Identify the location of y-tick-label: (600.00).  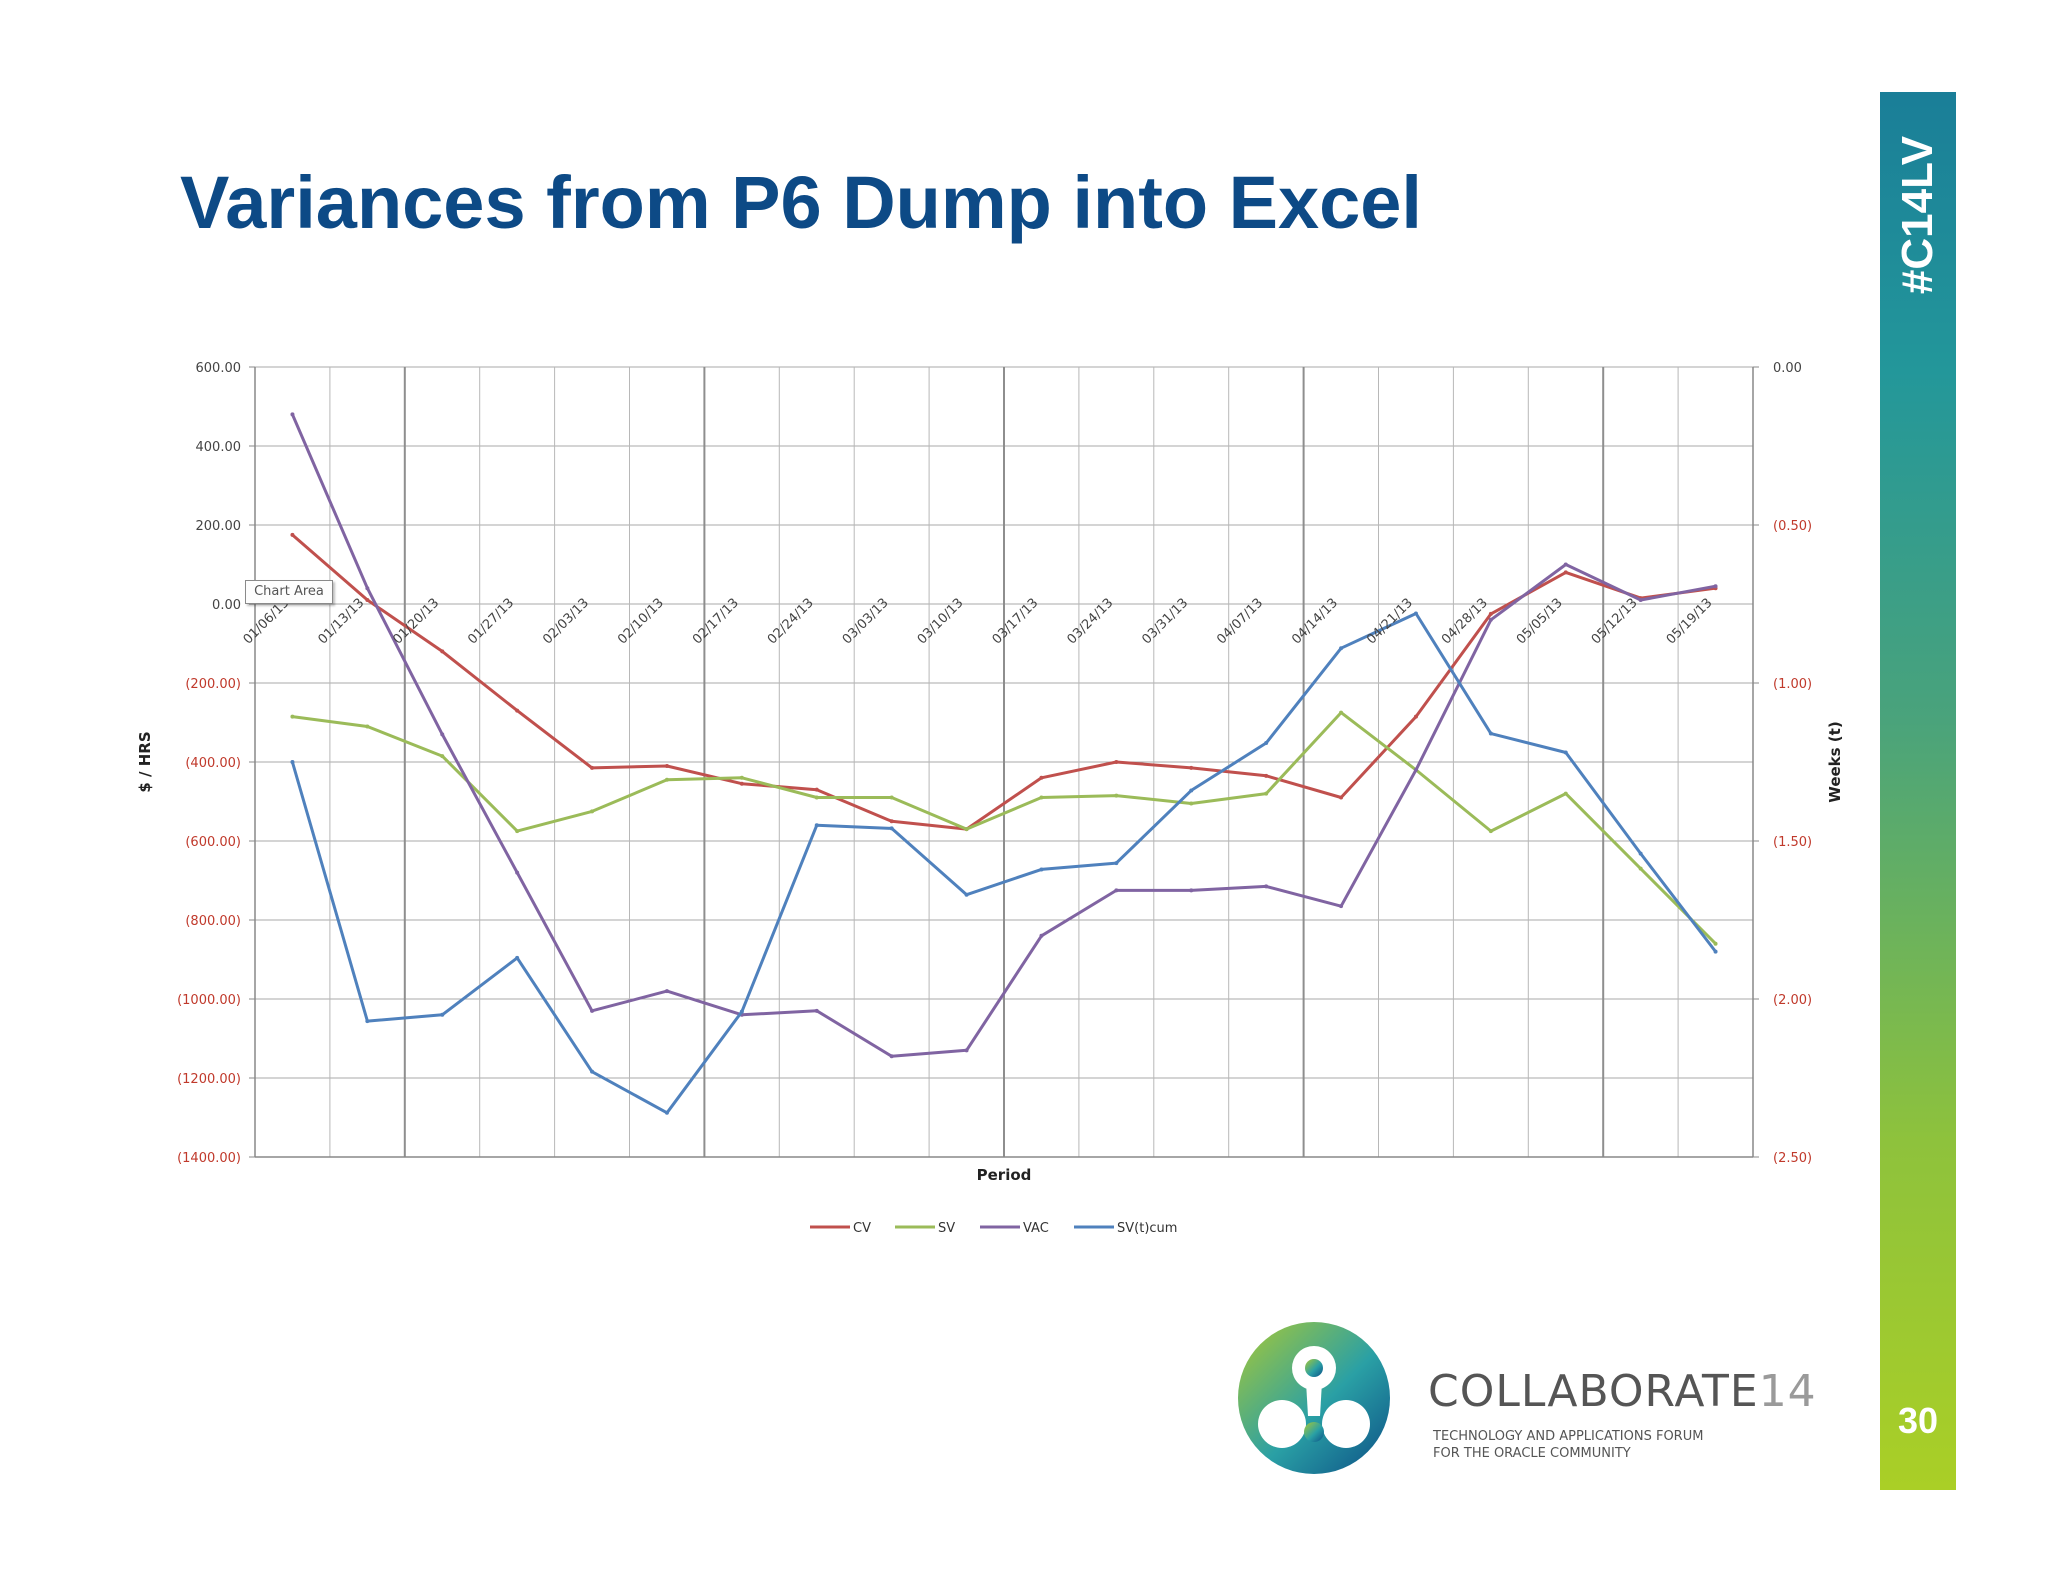
(213, 842).